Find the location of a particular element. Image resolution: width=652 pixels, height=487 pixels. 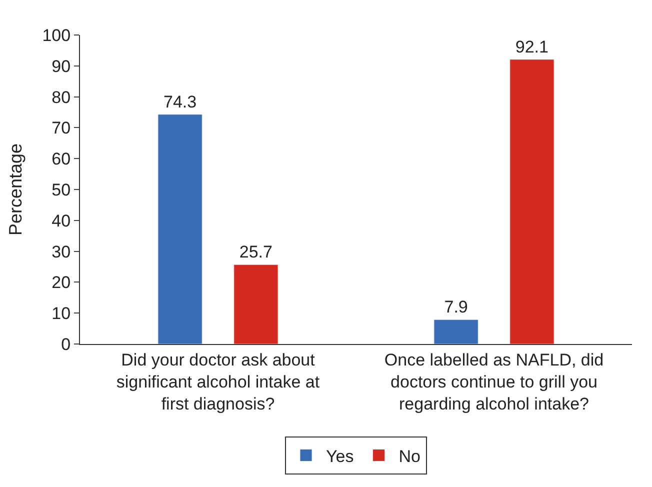

y-tick-label: 10 is located at coordinates (61, 314).